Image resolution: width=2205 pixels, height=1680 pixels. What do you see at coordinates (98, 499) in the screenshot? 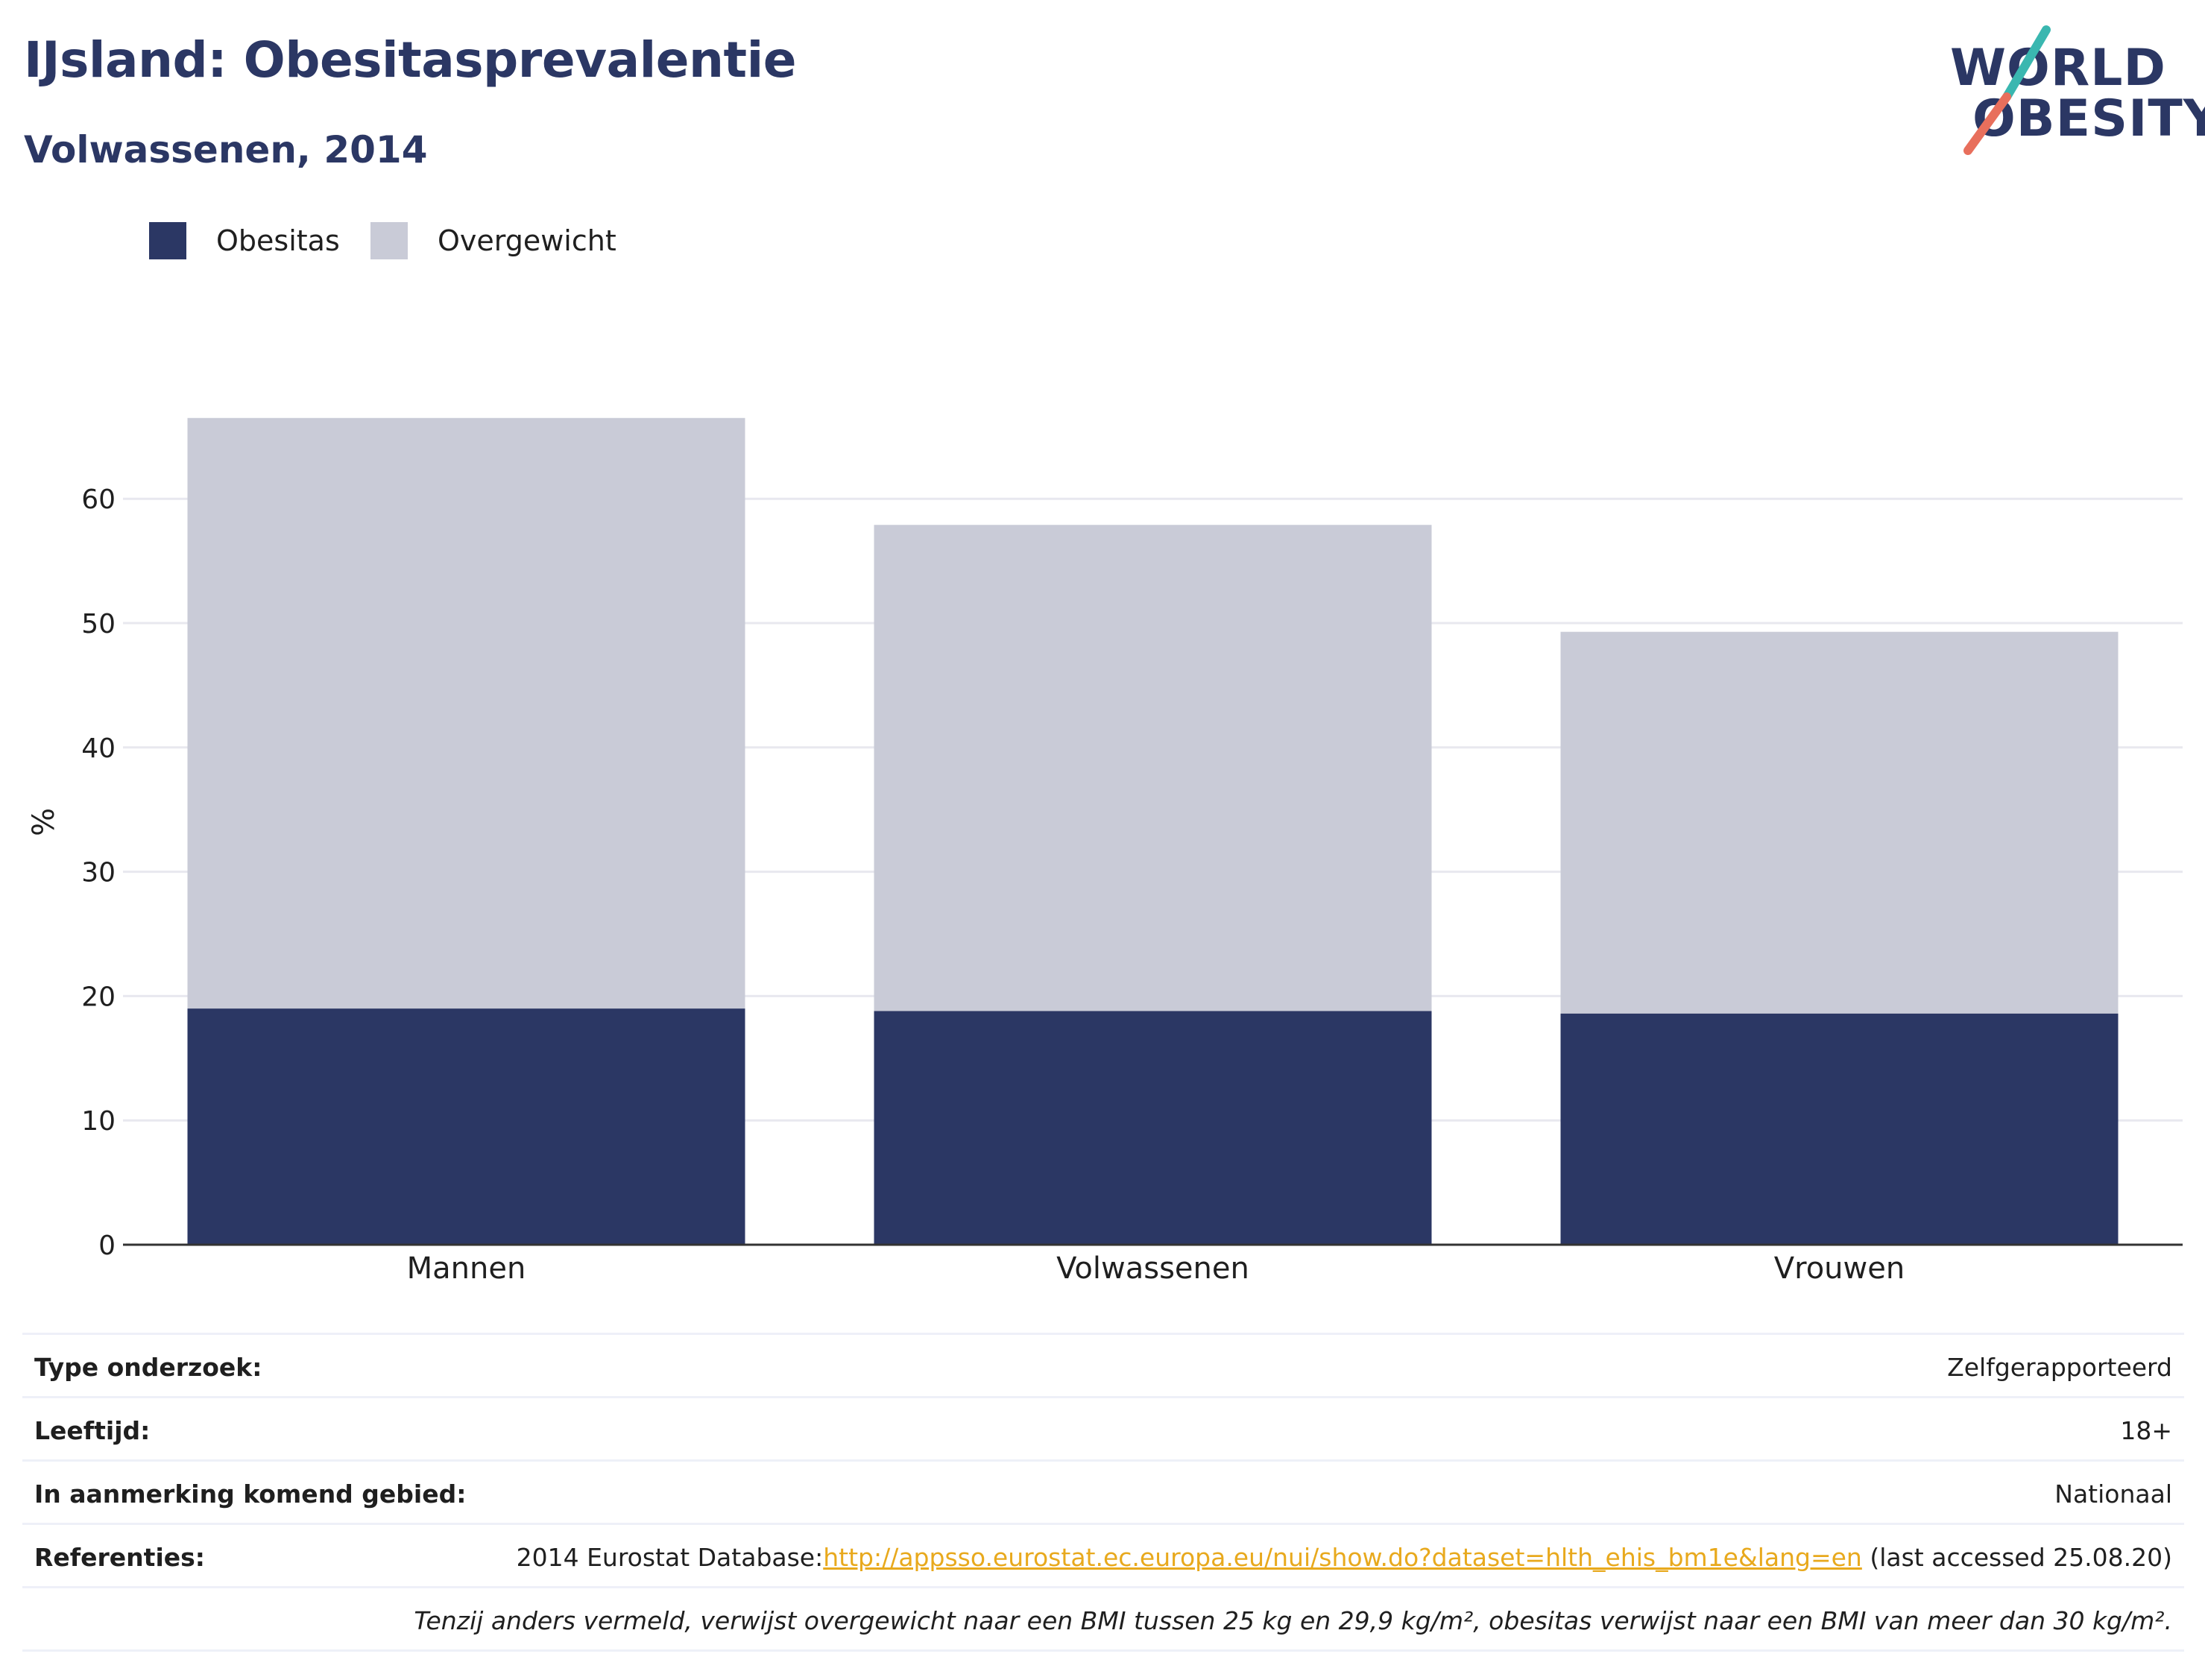
I see `y-tick-label-60: 60` at bounding box center [98, 499].